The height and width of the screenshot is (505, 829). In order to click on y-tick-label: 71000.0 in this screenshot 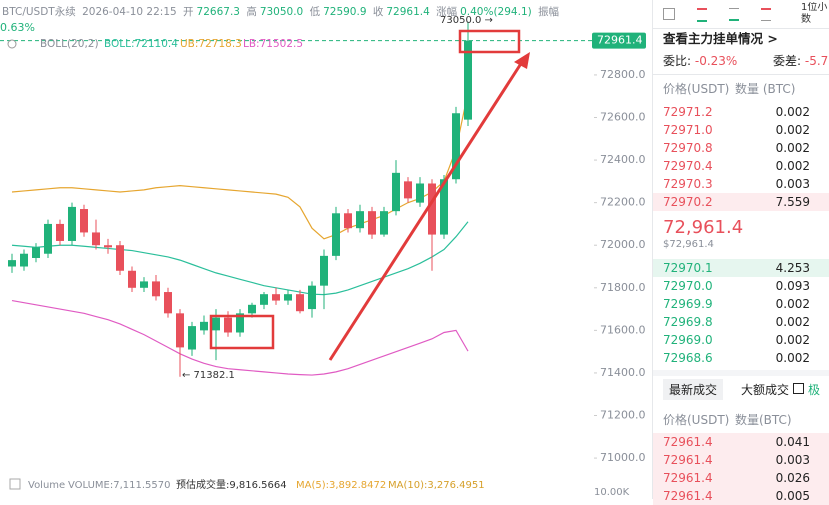, I will do `click(623, 457)`.